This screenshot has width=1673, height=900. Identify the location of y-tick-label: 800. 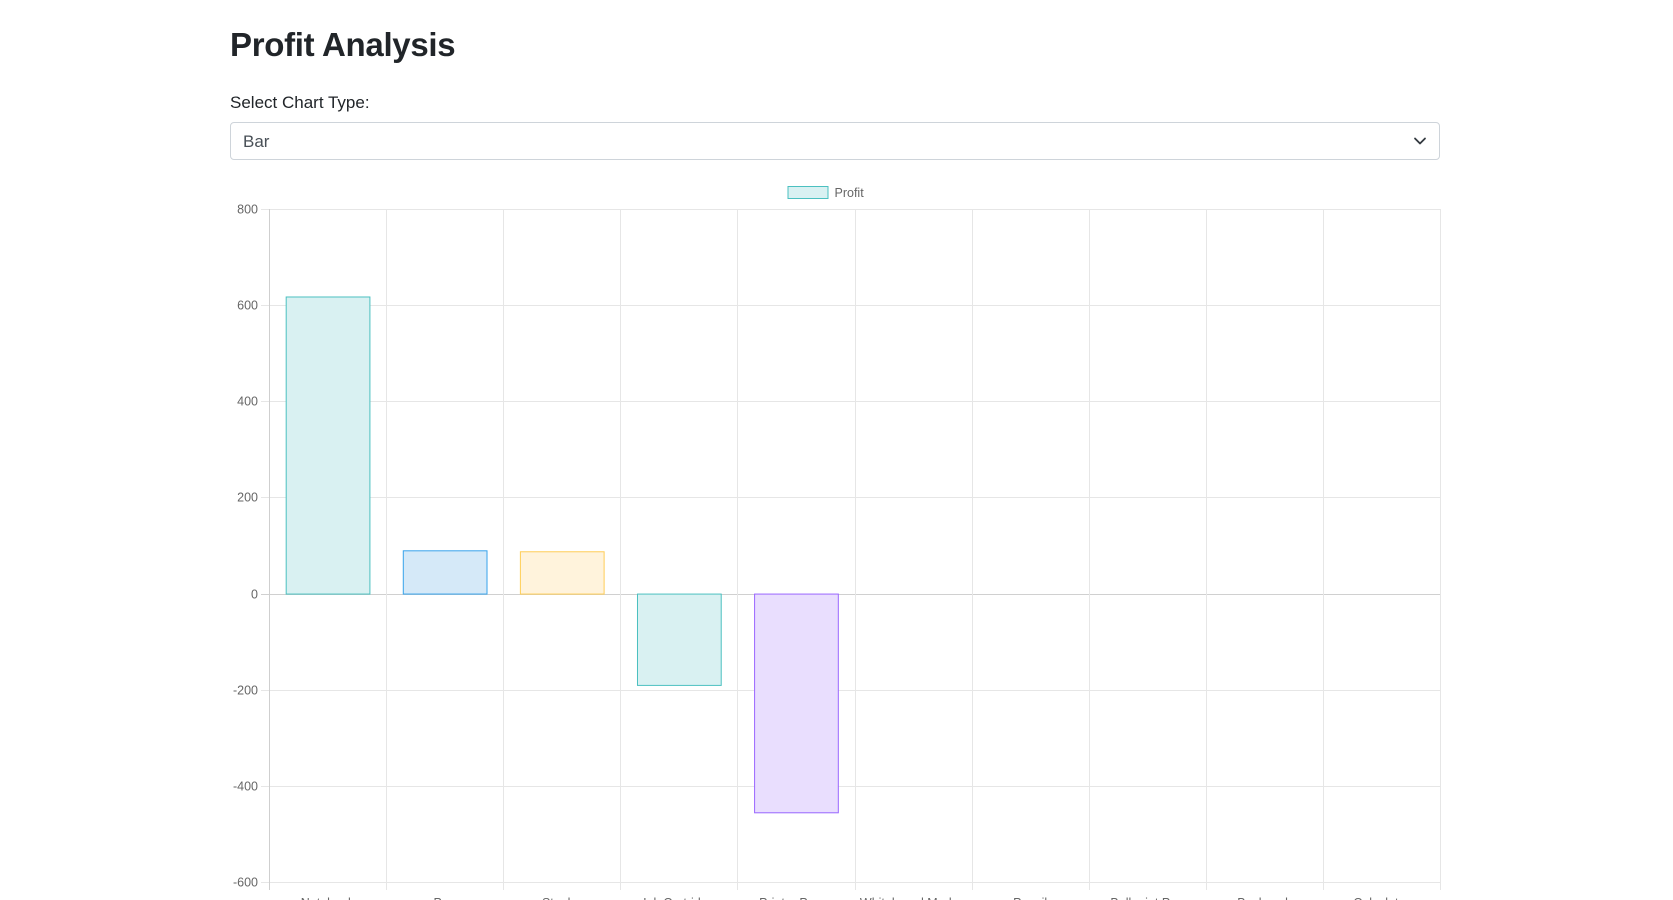
(247, 210).